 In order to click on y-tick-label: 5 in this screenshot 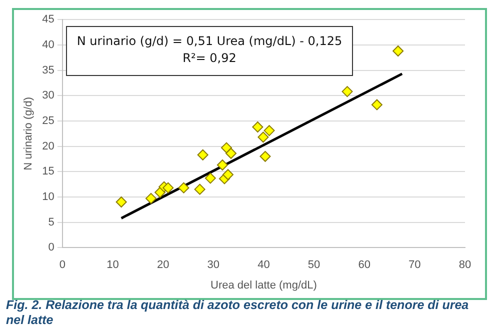, I will do `click(51, 222)`.